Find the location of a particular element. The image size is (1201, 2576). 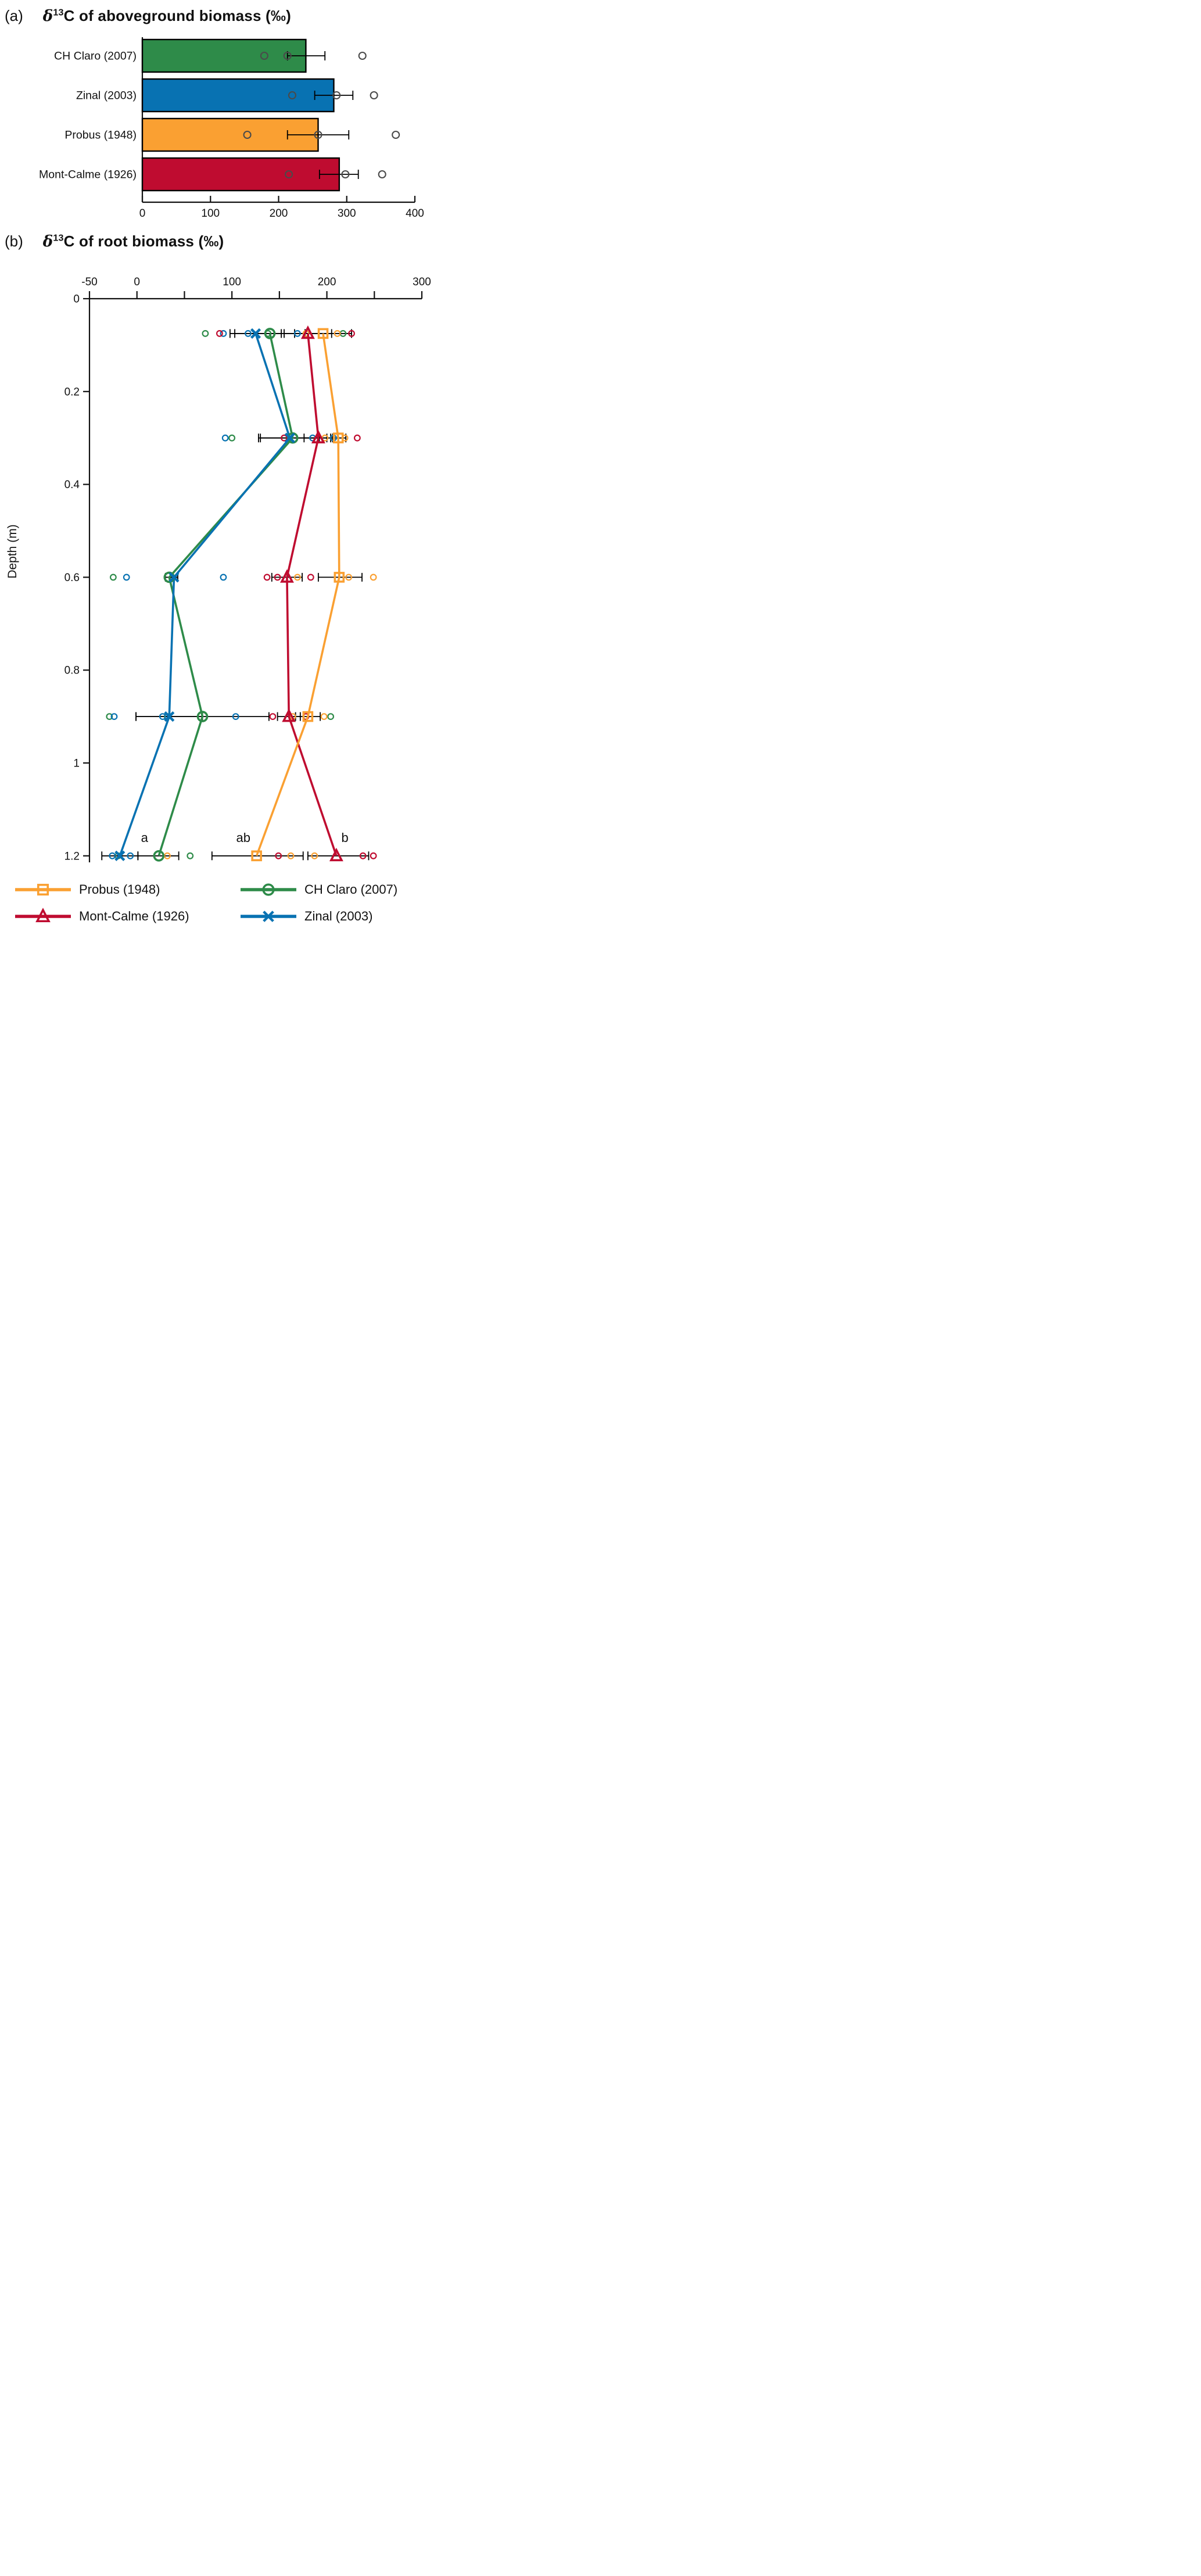

legend-item-zinal: Zinal (2003) is located at coordinates (336, 916).